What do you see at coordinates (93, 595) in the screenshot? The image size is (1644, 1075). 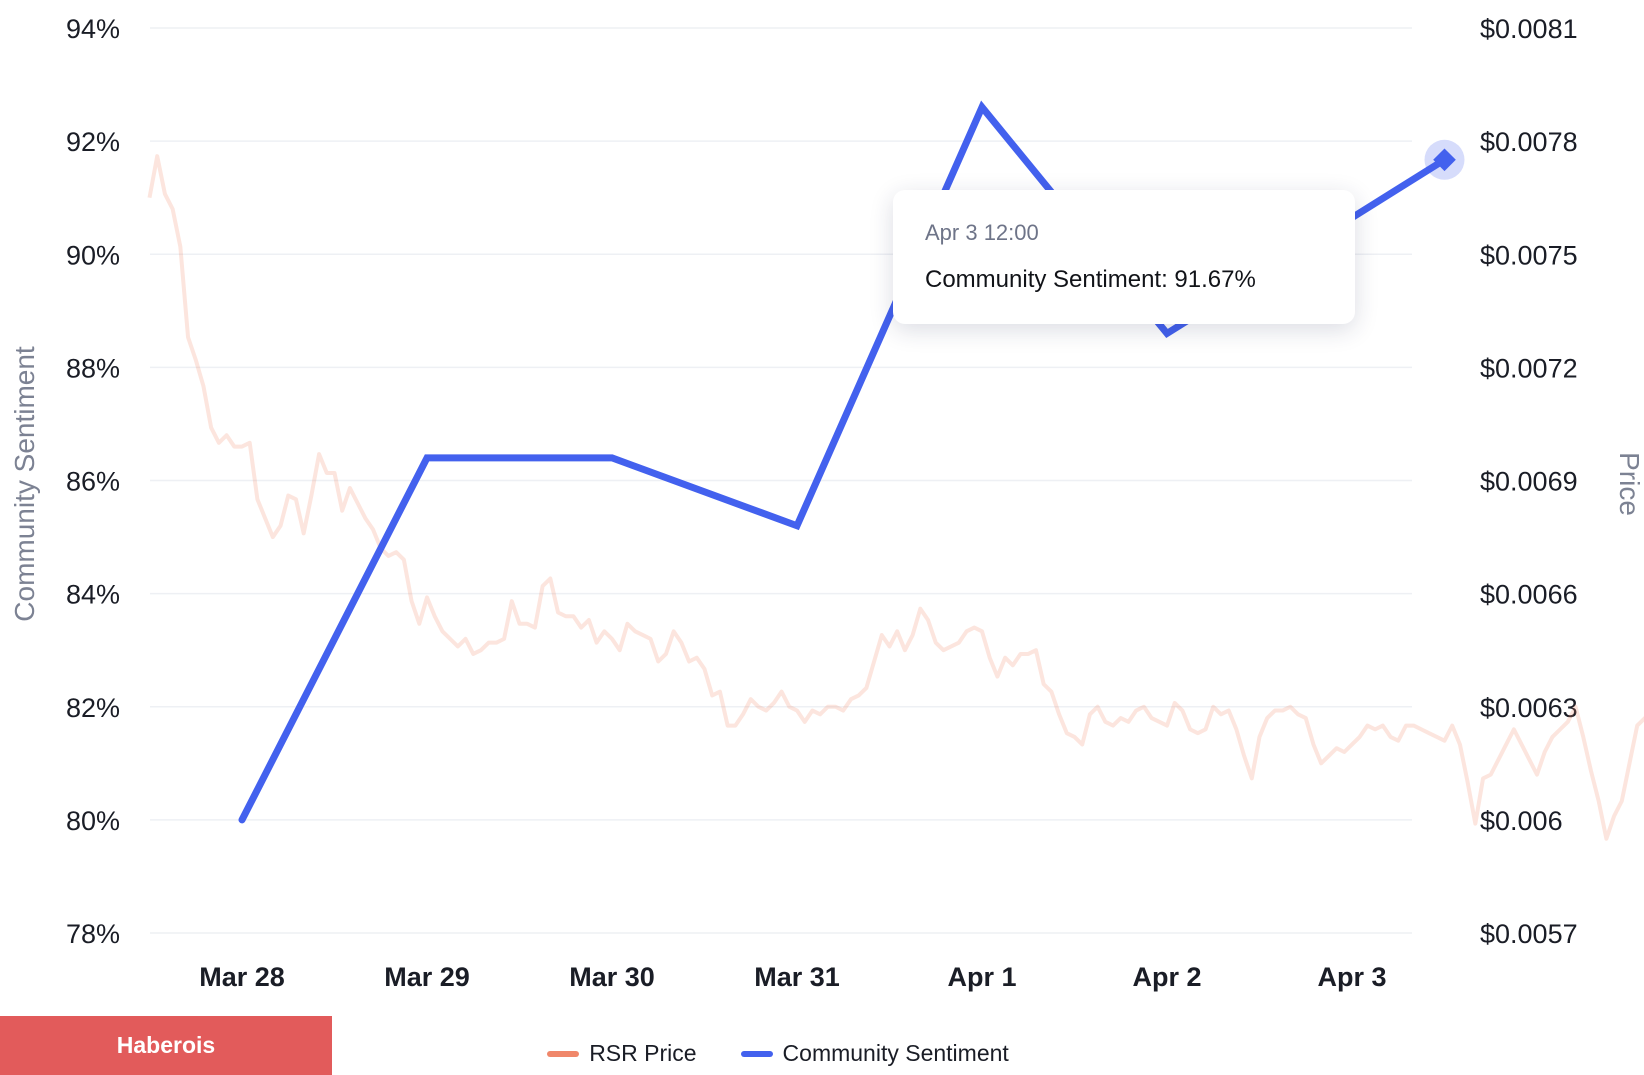 I see `left-tick-label: 84%` at bounding box center [93, 595].